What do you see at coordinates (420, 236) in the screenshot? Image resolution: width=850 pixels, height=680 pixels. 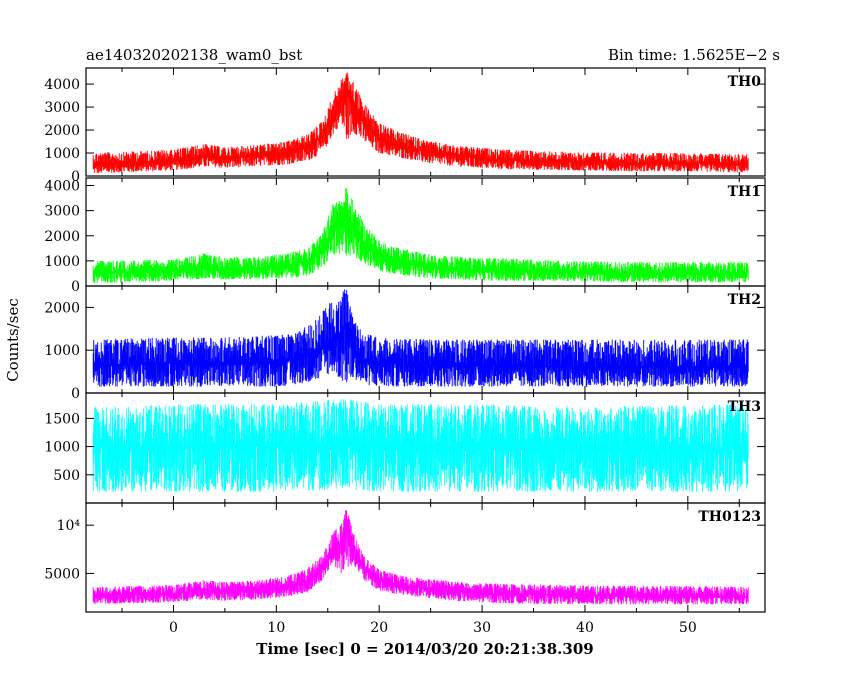 I see `series-trace-th1` at bounding box center [420, 236].